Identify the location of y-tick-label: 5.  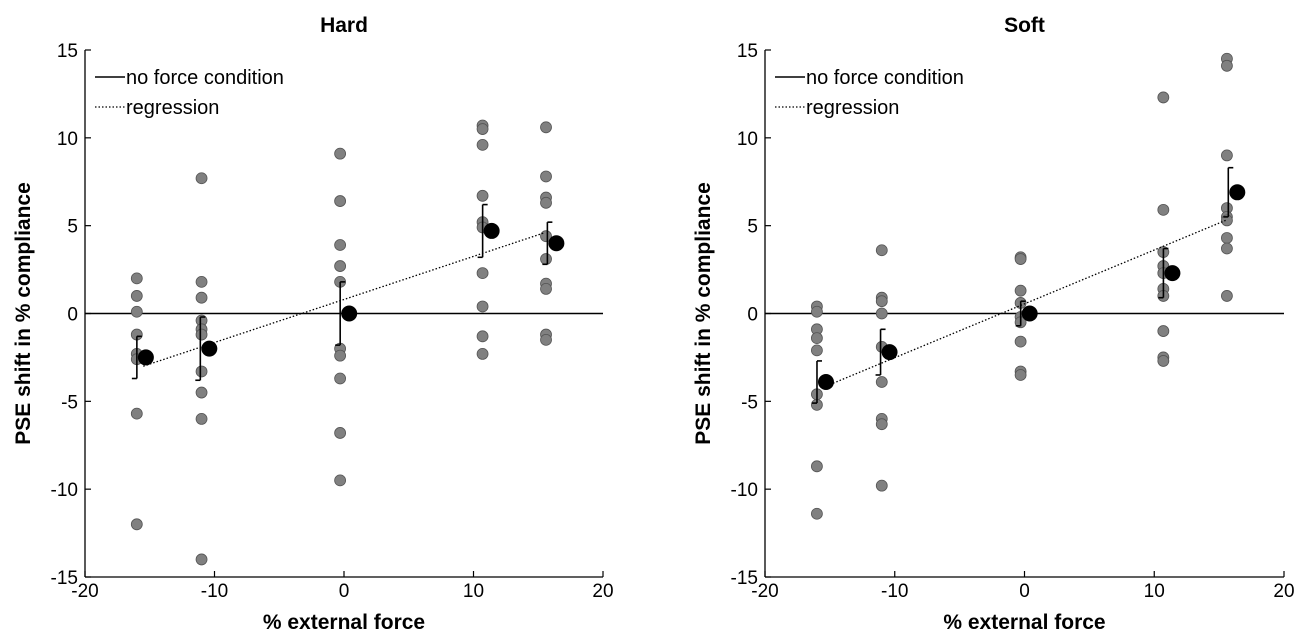
(752, 227).